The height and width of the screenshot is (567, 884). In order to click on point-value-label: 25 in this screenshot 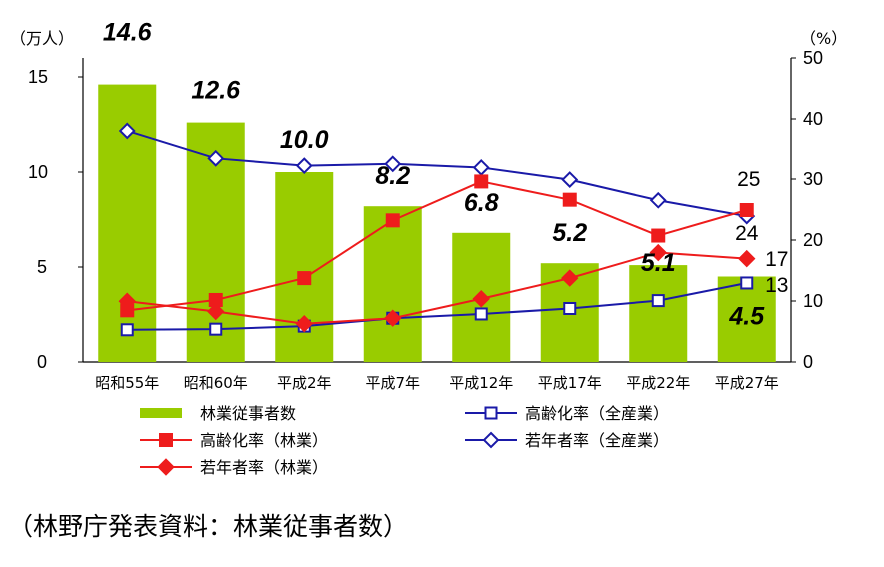, I will do `click(748, 179)`.